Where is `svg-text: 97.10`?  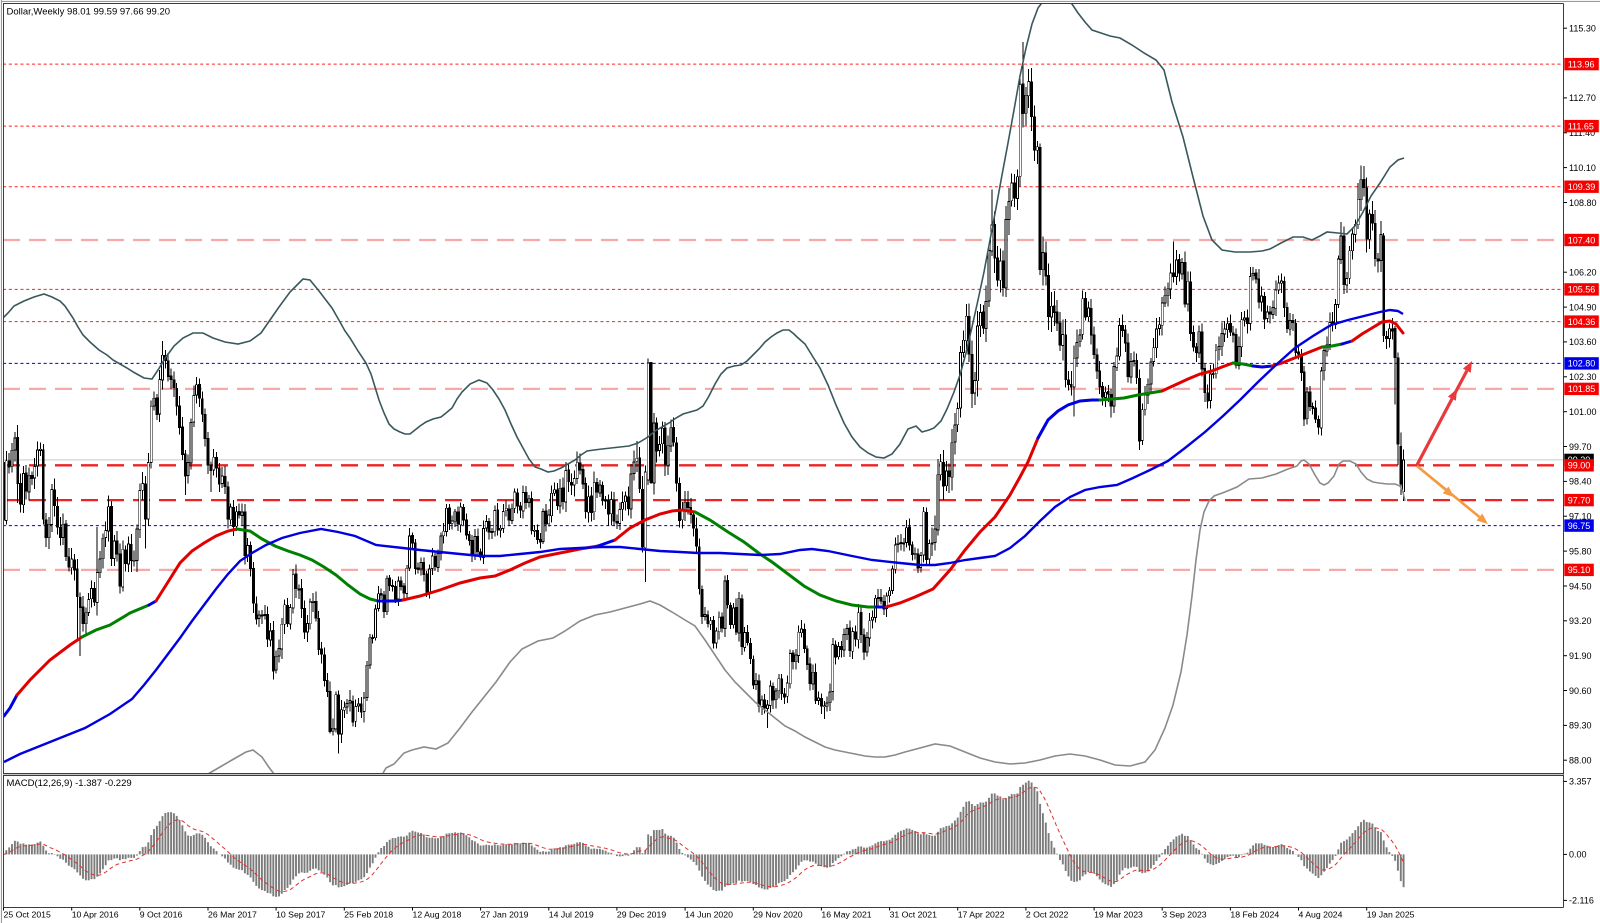 svg-text: 97.10 is located at coordinates (1580, 517).